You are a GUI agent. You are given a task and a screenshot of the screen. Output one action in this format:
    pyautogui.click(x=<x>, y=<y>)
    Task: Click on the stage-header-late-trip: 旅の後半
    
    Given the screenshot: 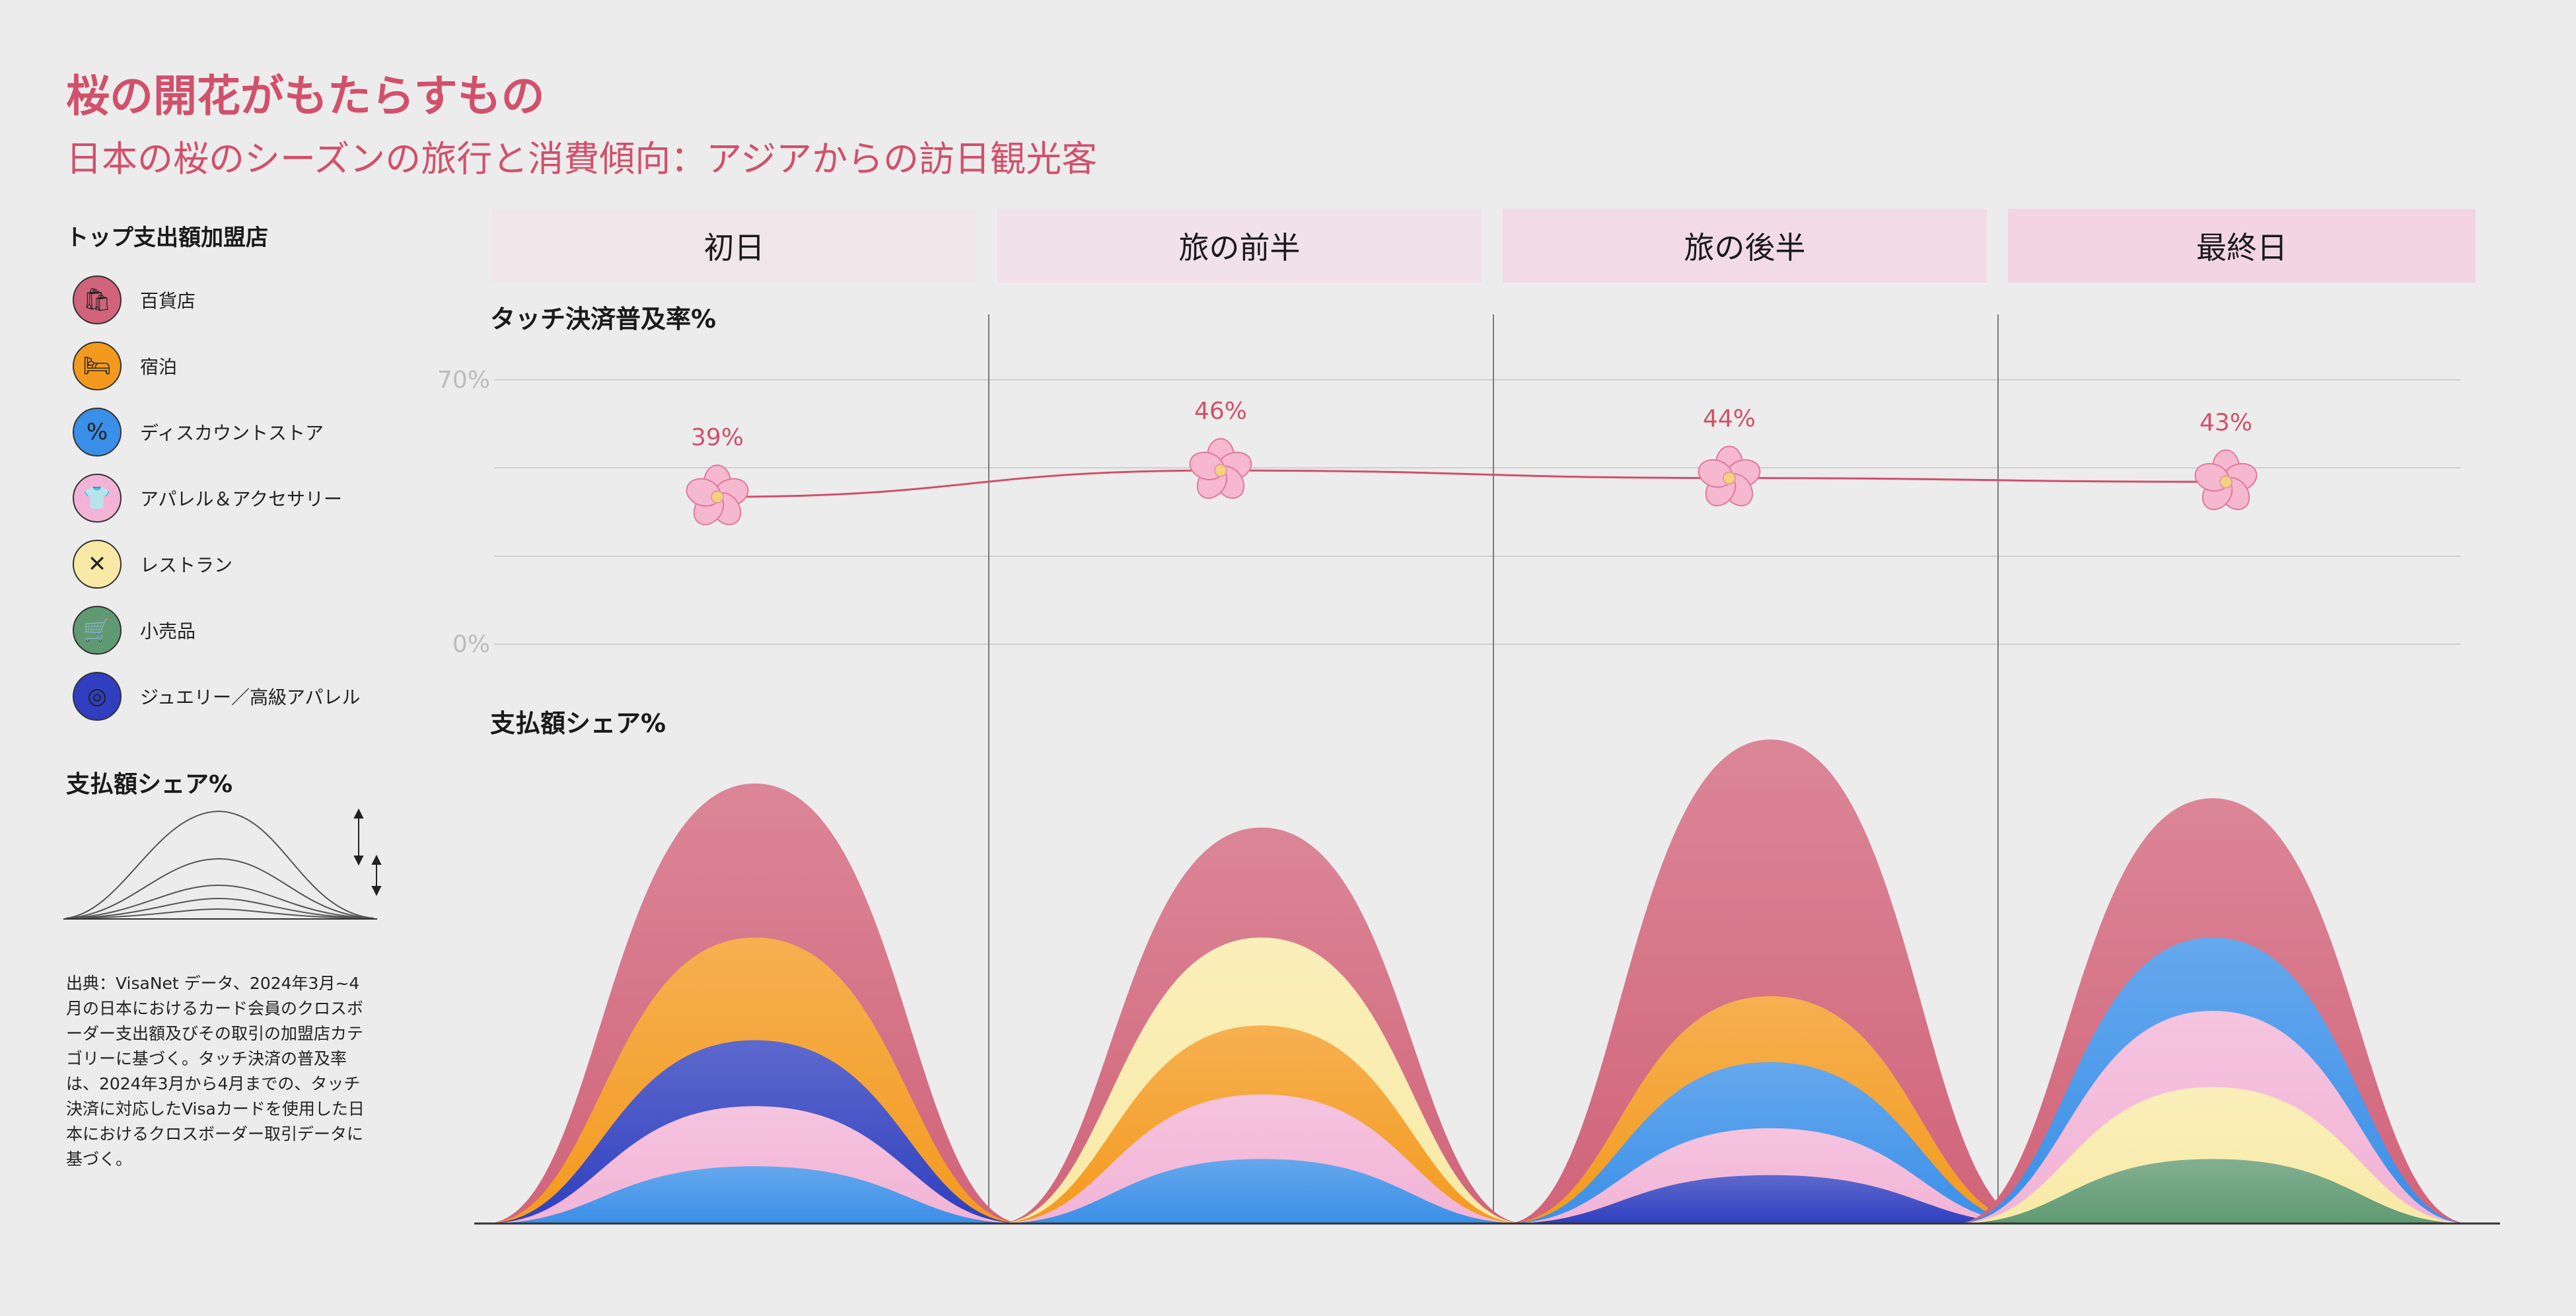 What is the action you would take?
    pyautogui.click(x=1745, y=246)
    